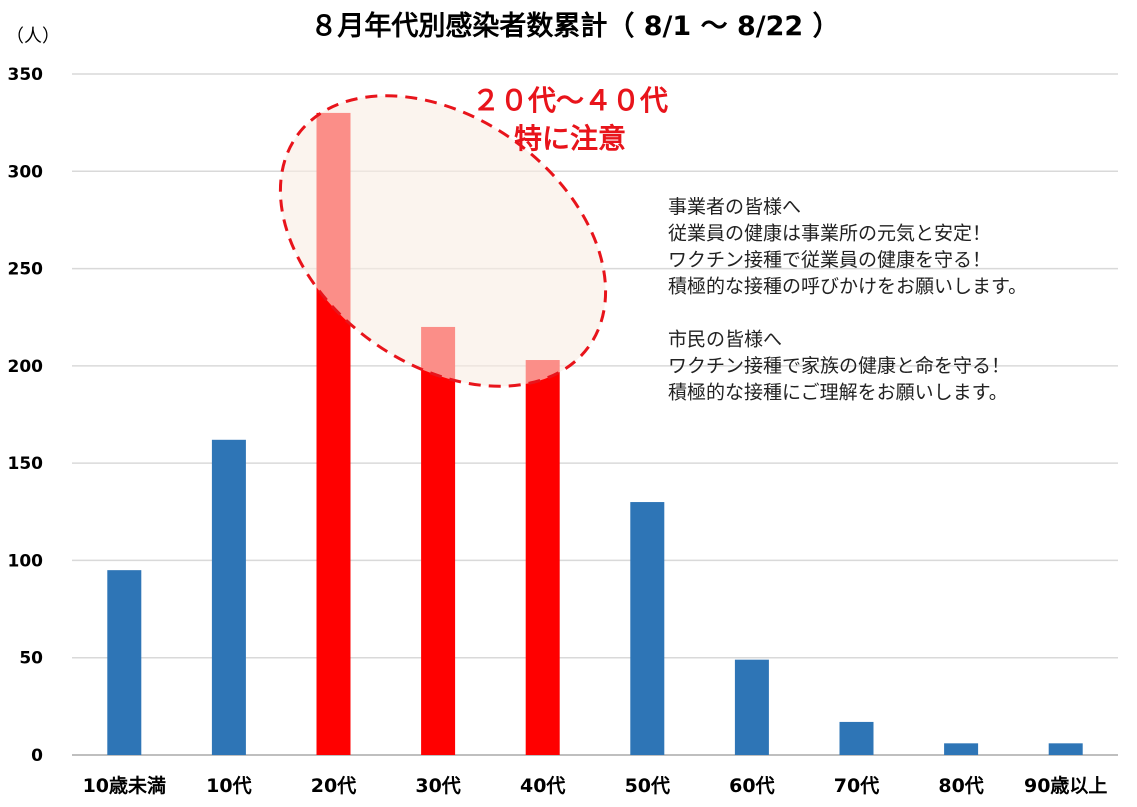 This screenshot has width=1137, height=807. I want to click on x-tick-label: 10歳未満, so click(124, 785).